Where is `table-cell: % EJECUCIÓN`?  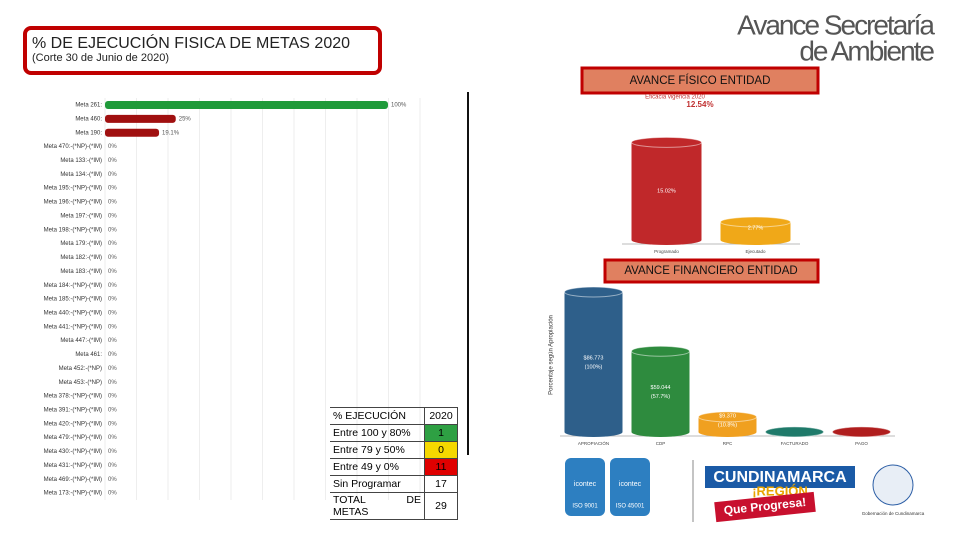
table-cell: % EJECUCIÓN is located at coordinates (377, 416).